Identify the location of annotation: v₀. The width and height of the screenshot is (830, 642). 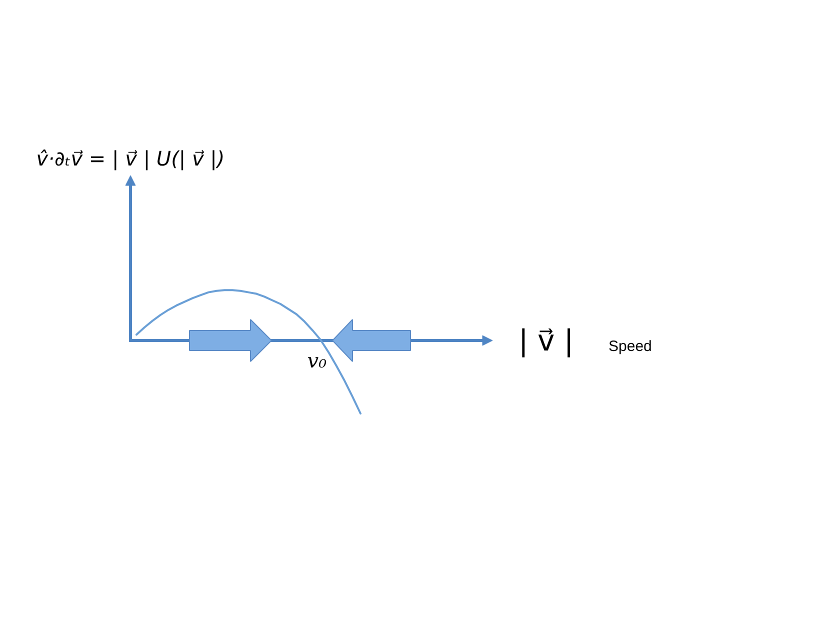
(317, 360).